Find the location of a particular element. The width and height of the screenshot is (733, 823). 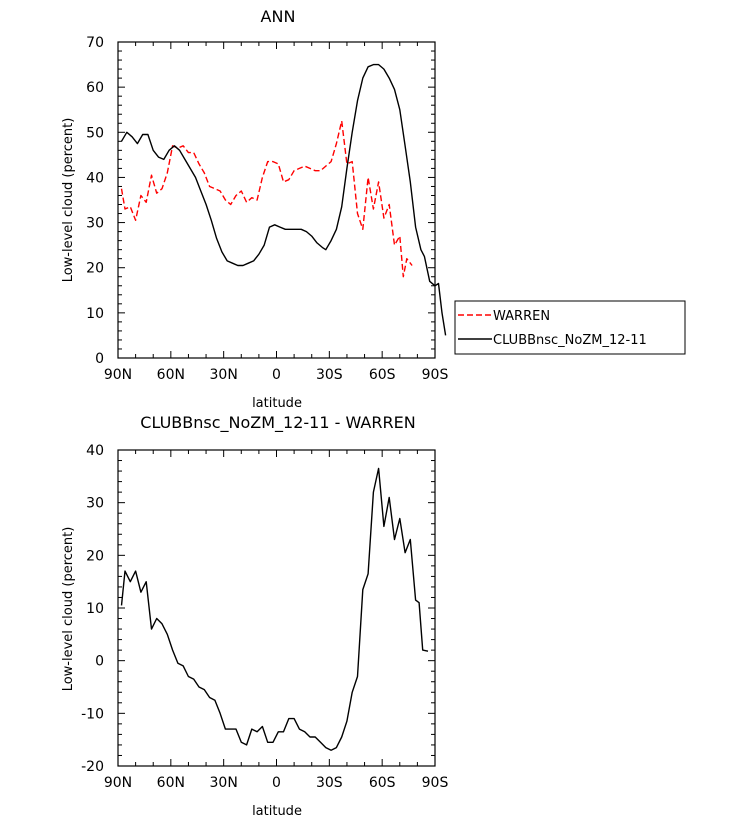

top-y-tick-label: 20 is located at coordinates (95, 269).